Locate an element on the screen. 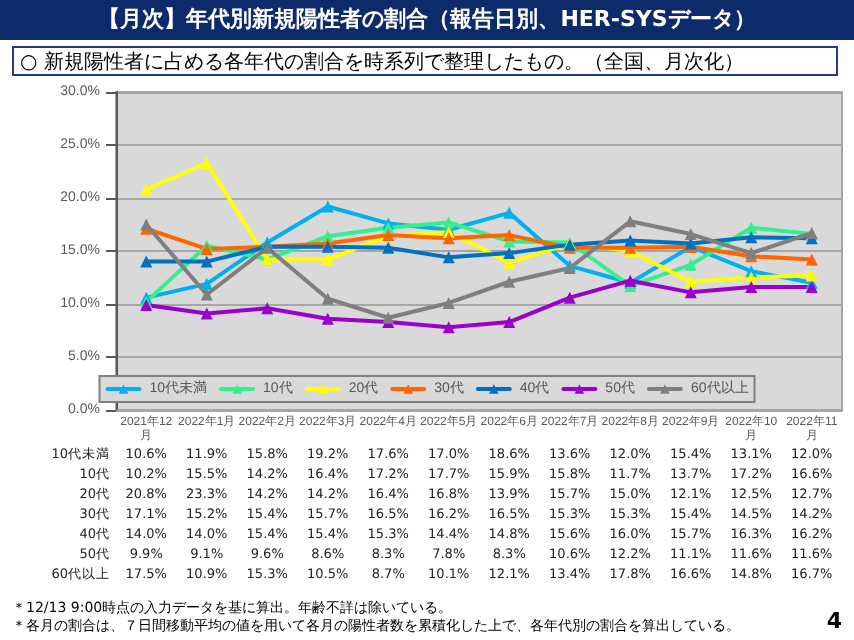 The image size is (854, 640). text: 4 is located at coordinates (834, 621).